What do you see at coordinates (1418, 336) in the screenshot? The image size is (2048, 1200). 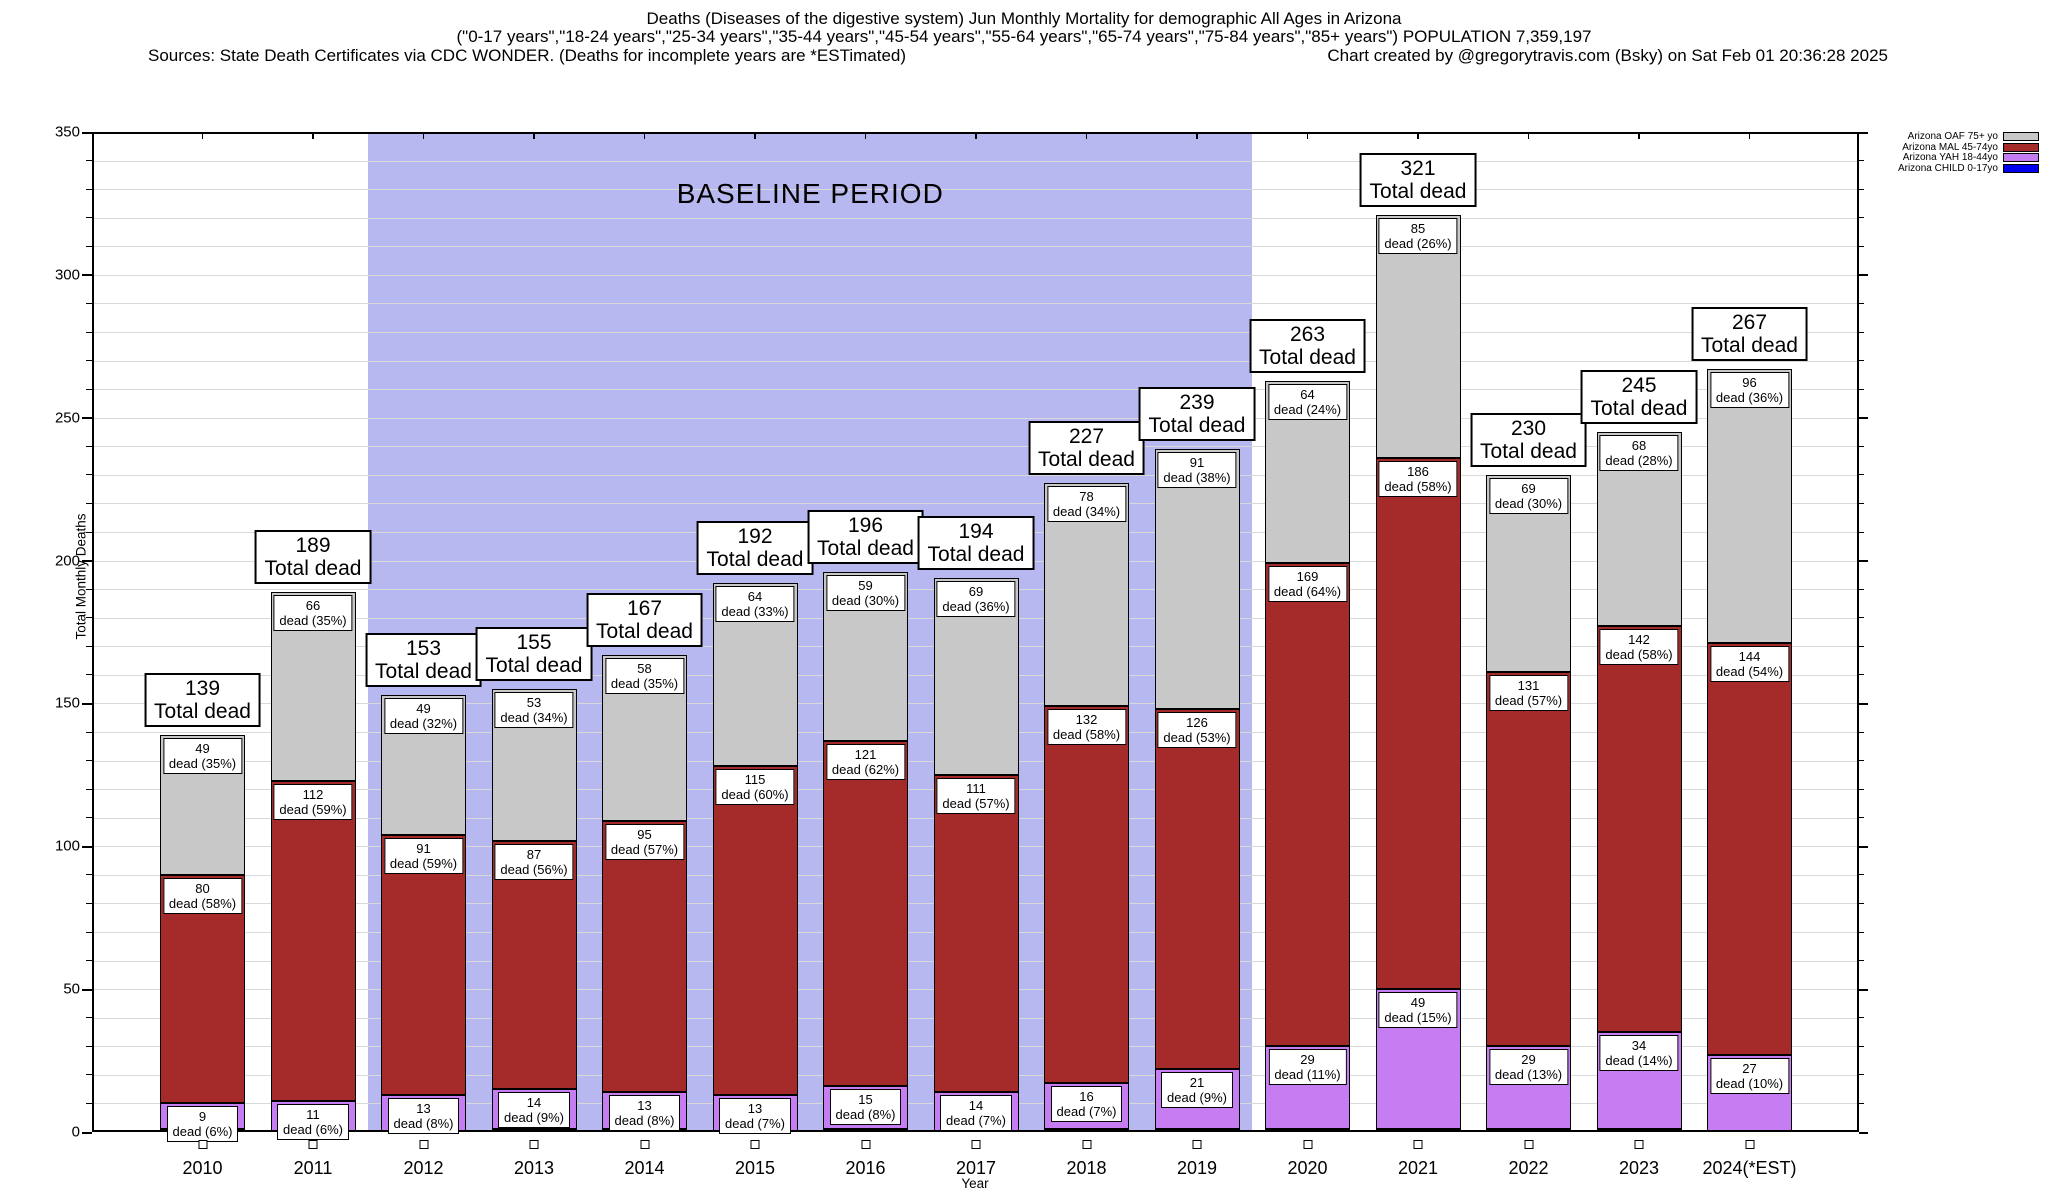 I see `segment-oaf-2021` at bounding box center [1418, 336].